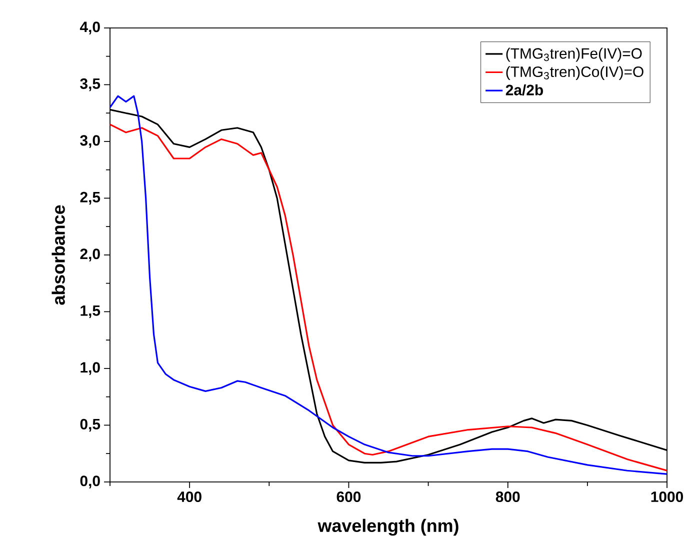  Describe the element at coordinates (388, 527) in the screenshot. I see `x-axis-title: wavelength (nm)` at that location.